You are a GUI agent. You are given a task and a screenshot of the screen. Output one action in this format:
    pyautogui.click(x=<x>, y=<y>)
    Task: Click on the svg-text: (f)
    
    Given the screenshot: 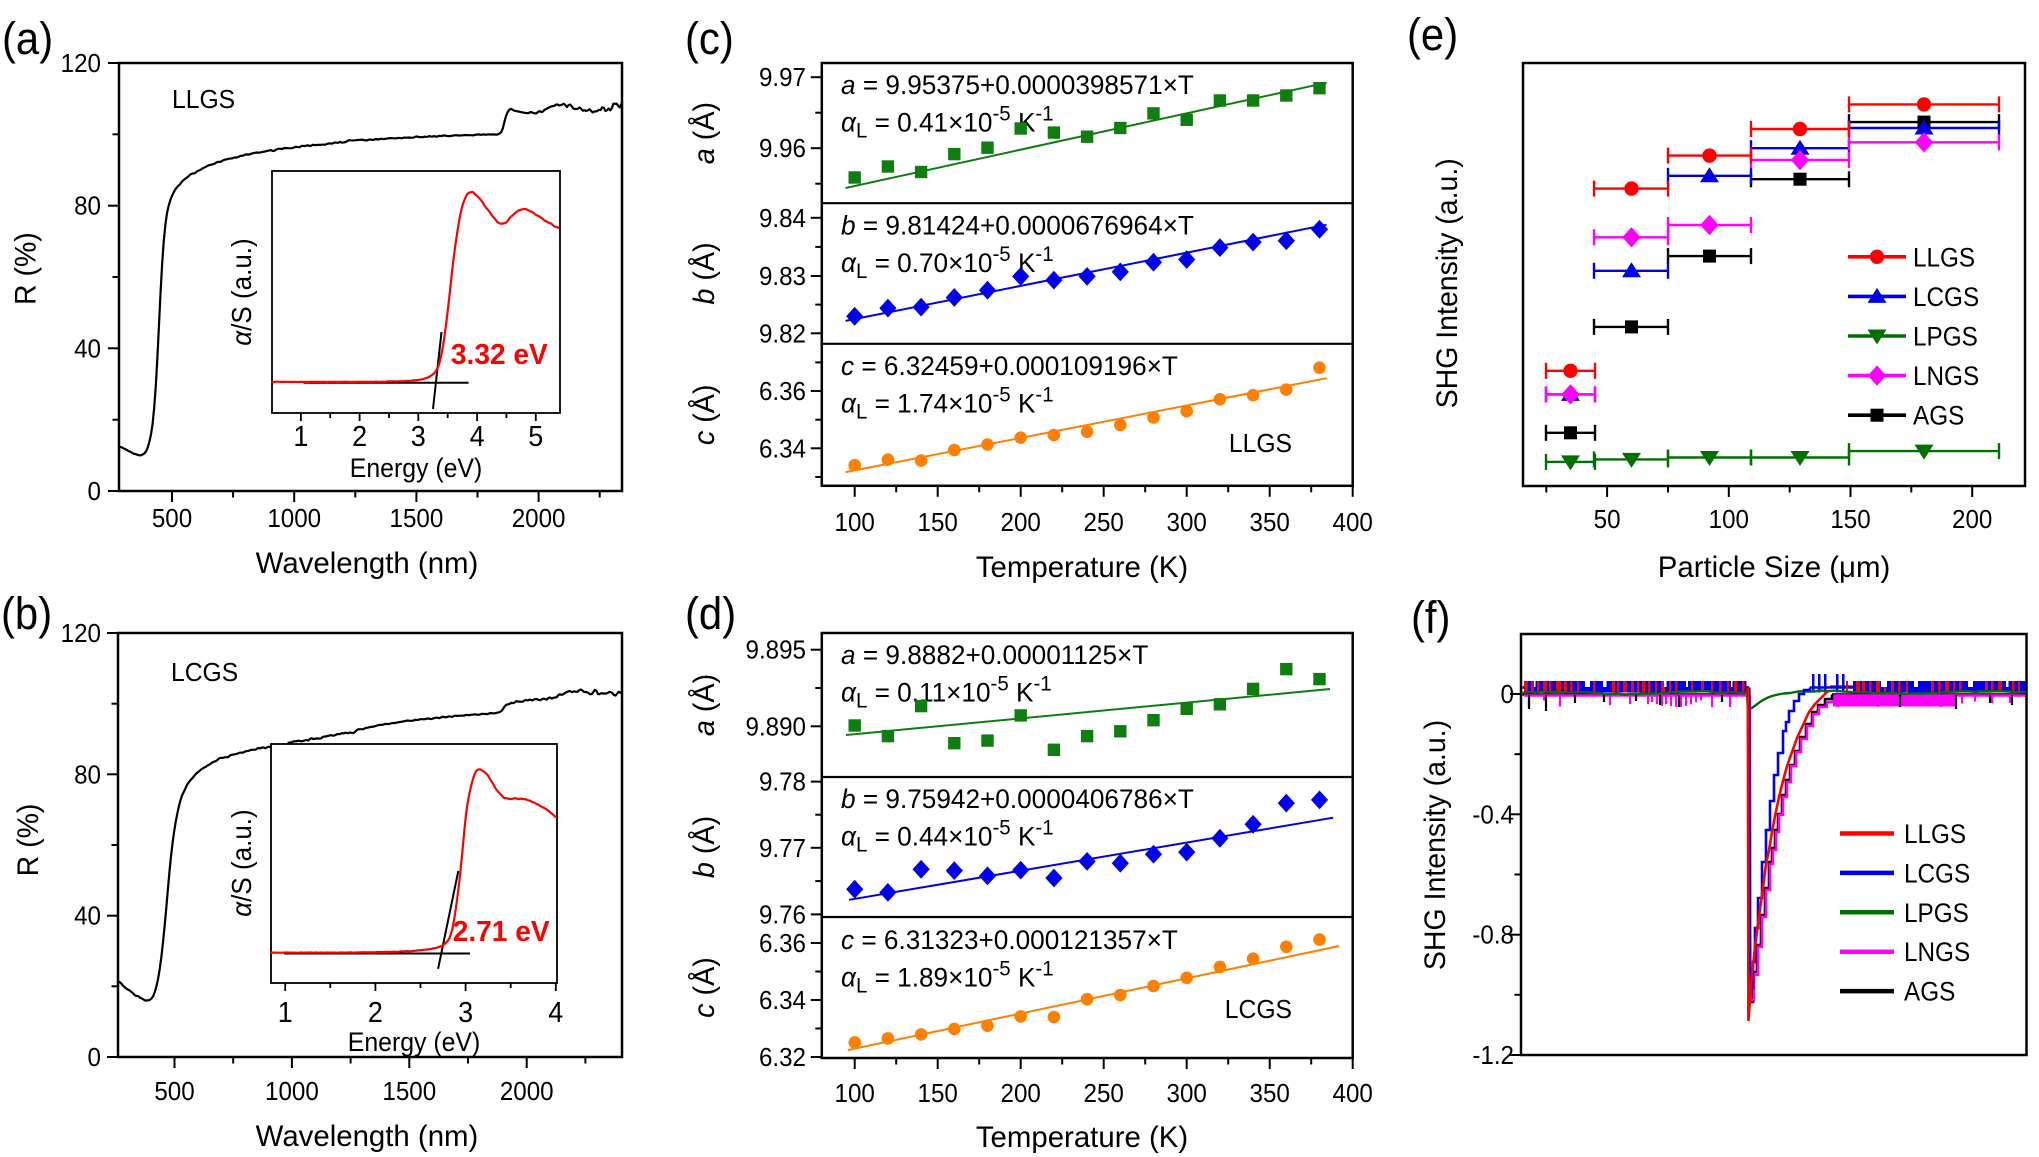 What is the action you would take?
    pyautogui.click(x=1430, y=619)
    